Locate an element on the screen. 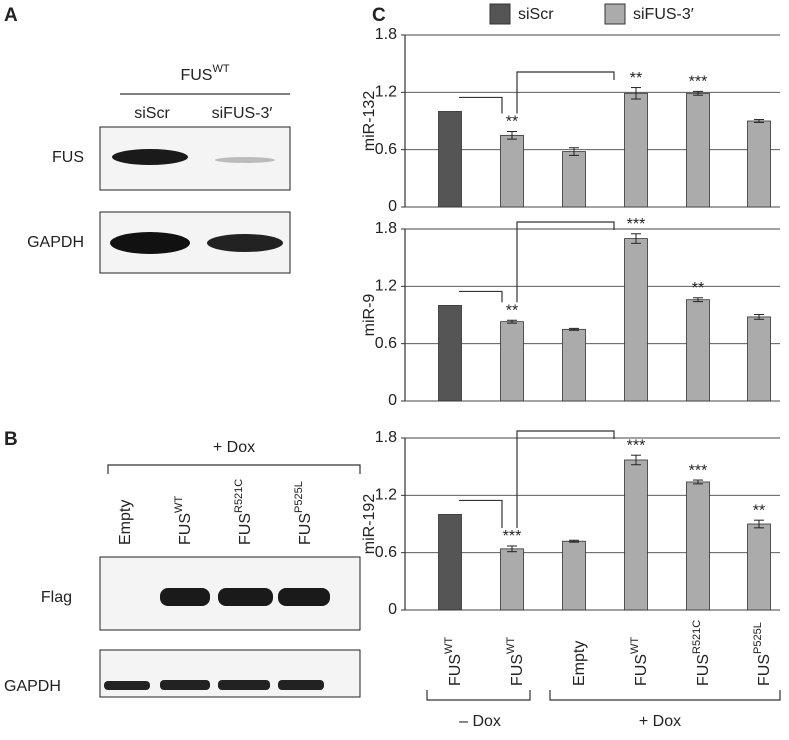 The height and width of the screenshot is (740, 789). lane-label: FUSP525L is located at coordinates (303, 513).